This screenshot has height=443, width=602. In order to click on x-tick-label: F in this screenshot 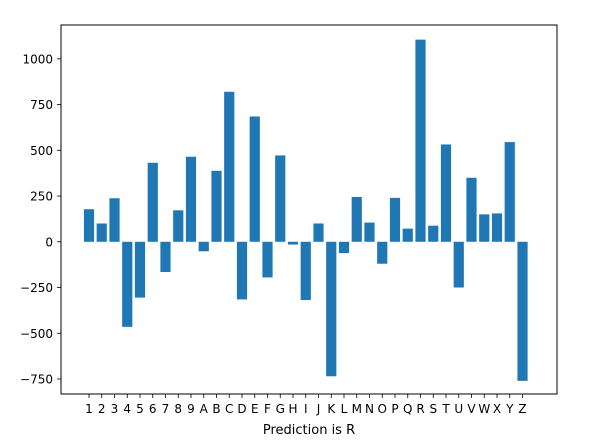, I will do `click(267, 409)`.